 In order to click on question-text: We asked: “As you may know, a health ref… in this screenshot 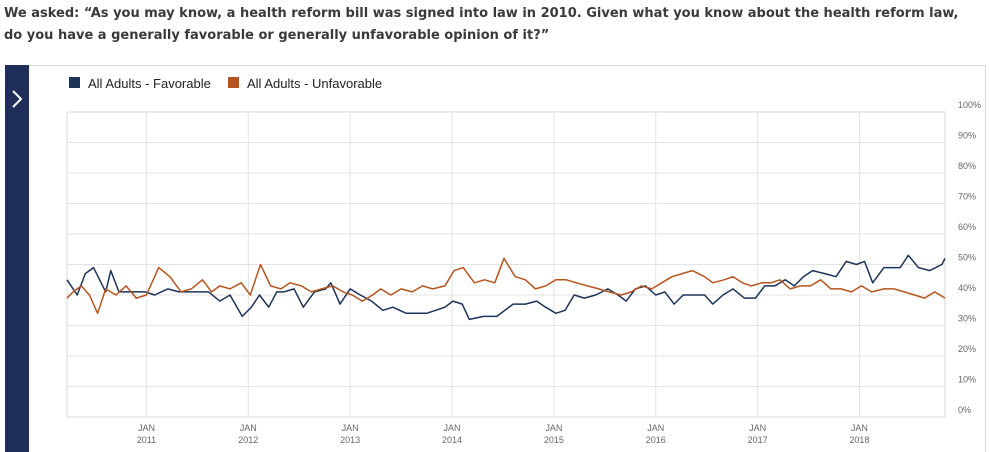, I will do `click(481, 24)`.